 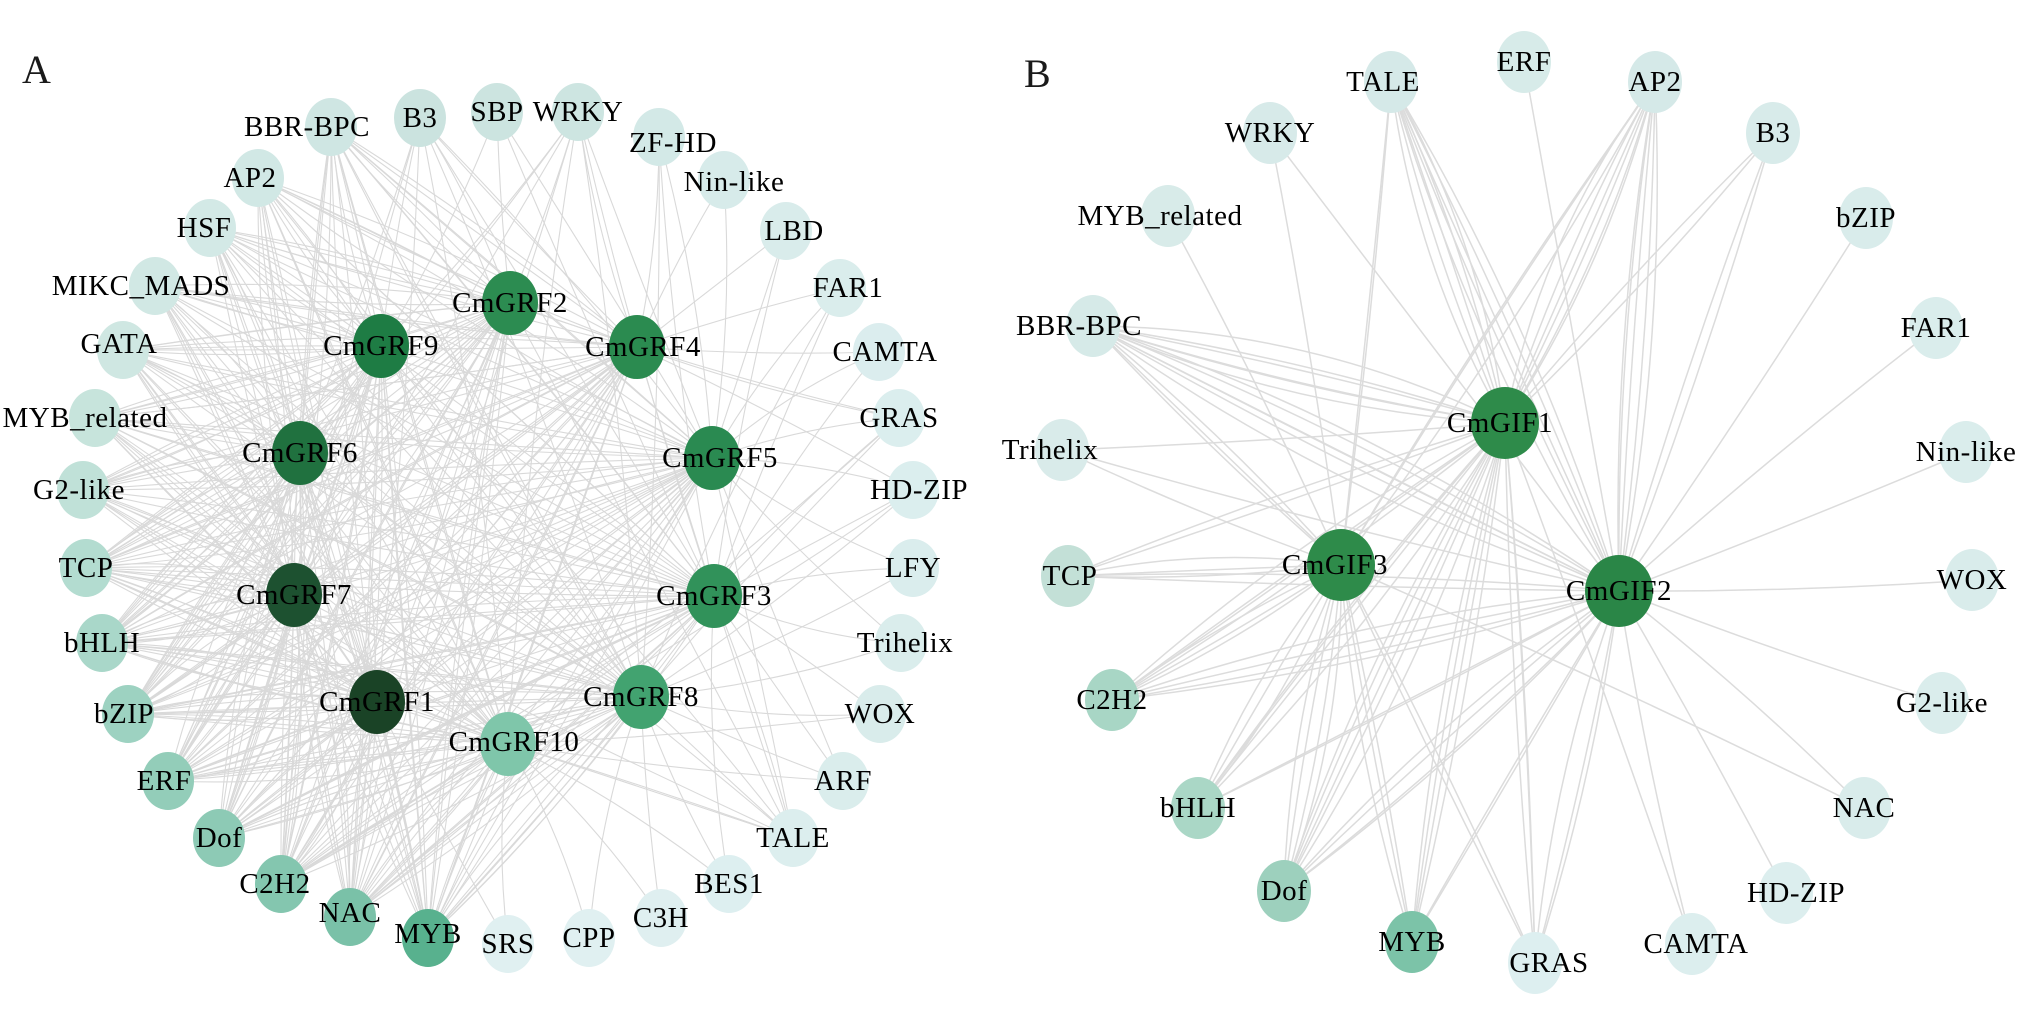 What do you see at coordinates (102, 643) in the screenshot?
I see `tf-node-bHLH` at bounding box center [102, 643].